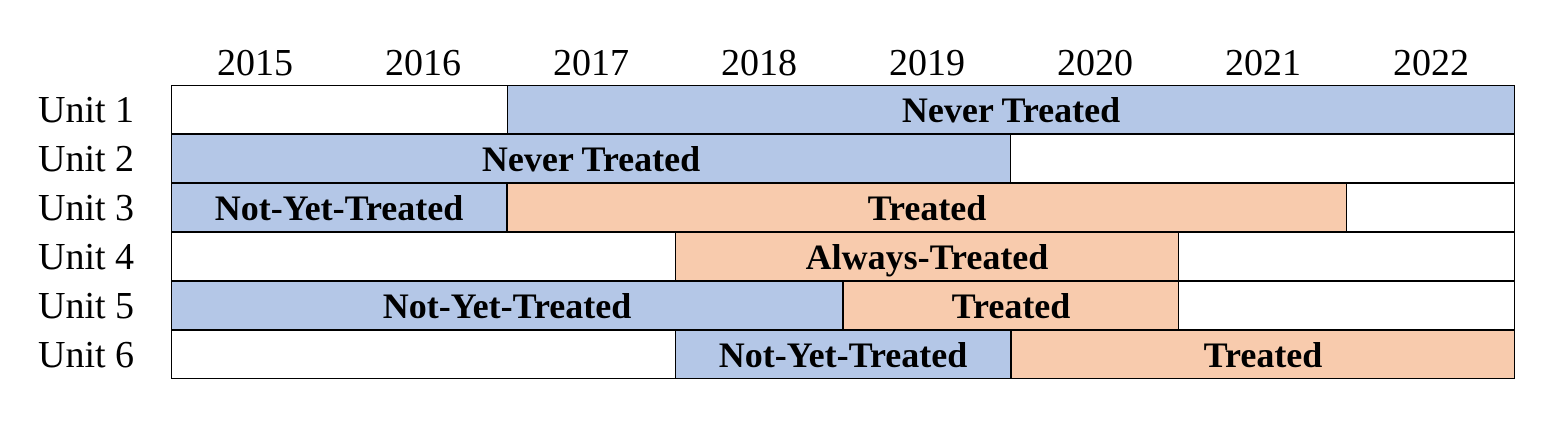 The image size is (1564, 425). What do you see at coordinates (1095, 63) in the screenshot?
I see `year-header: 2020` at bounding box center [1095, 63].